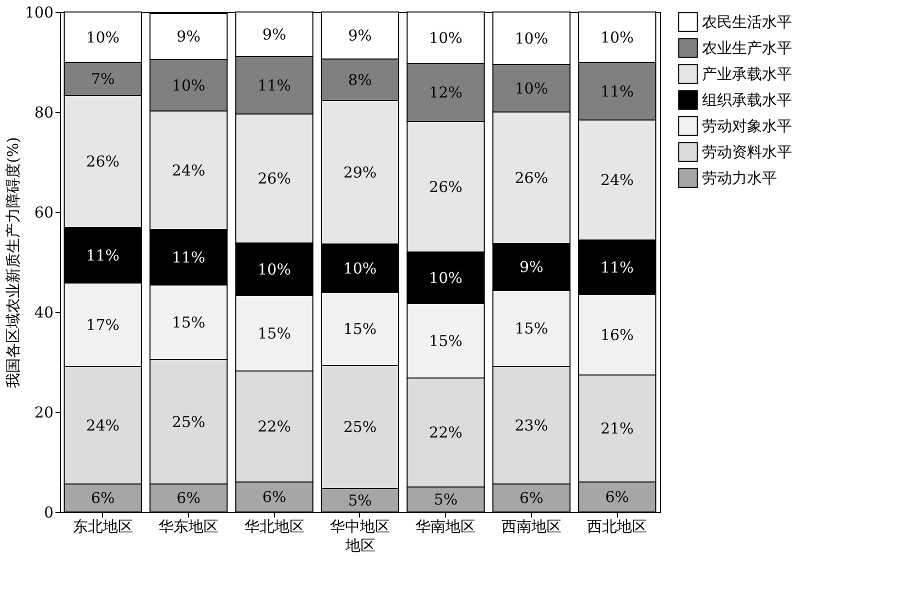 The width and height of the screenshot is (918, 589). Describe the element at coordinates (360, 527) in the screenshot. I see `x-tick-label: 华中地区` at that location.